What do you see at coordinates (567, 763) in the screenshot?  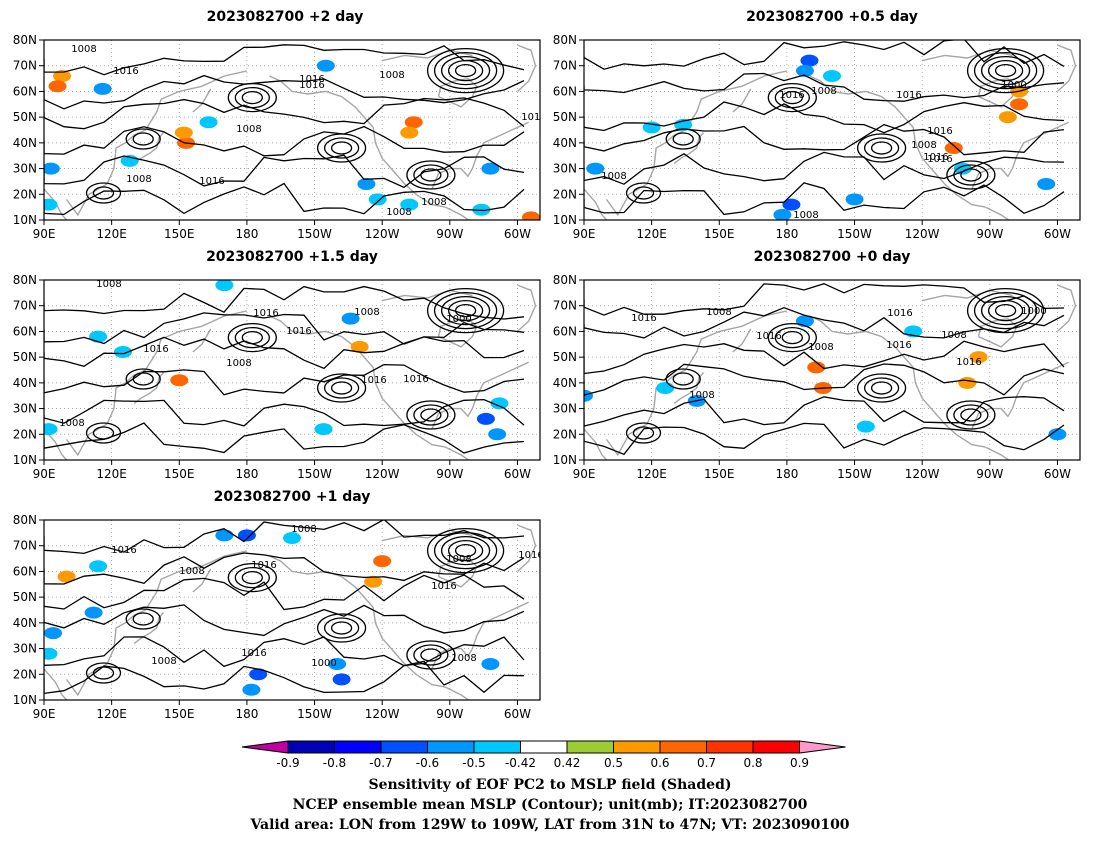 I see `colorbar-label: 0.42` at bounding box center [567, 763].